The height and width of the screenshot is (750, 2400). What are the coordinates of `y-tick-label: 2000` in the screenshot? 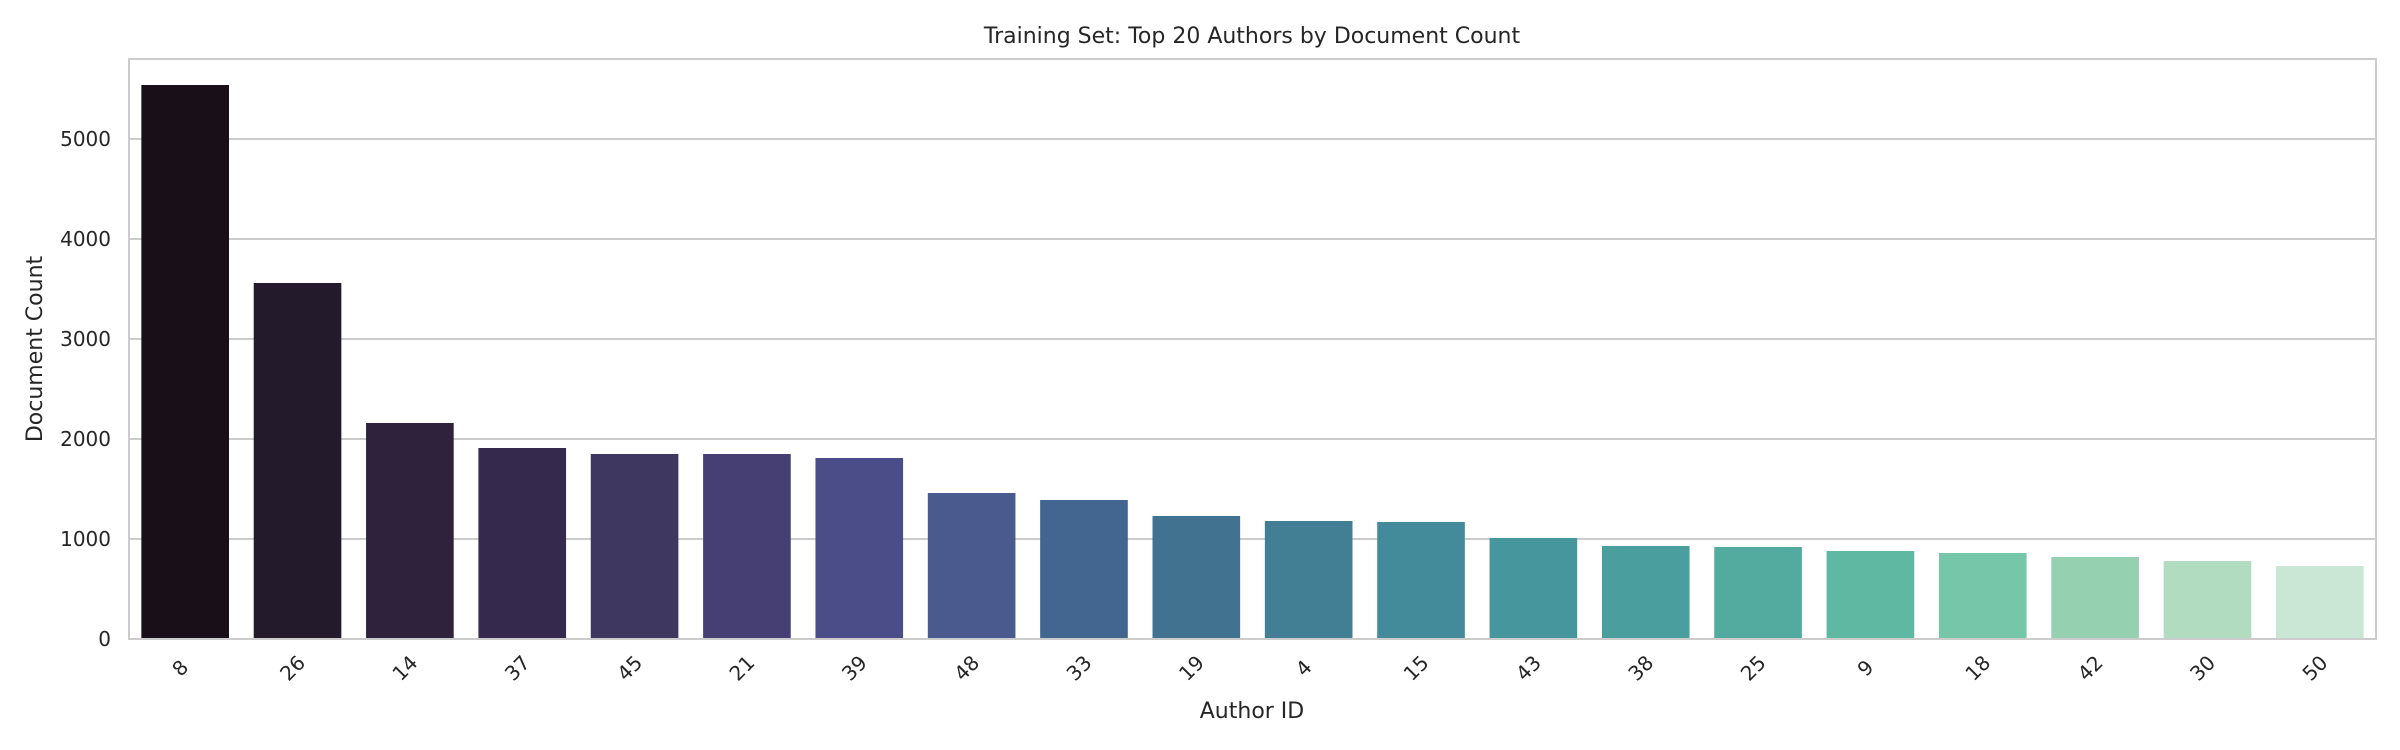 It's located at (85, 439).